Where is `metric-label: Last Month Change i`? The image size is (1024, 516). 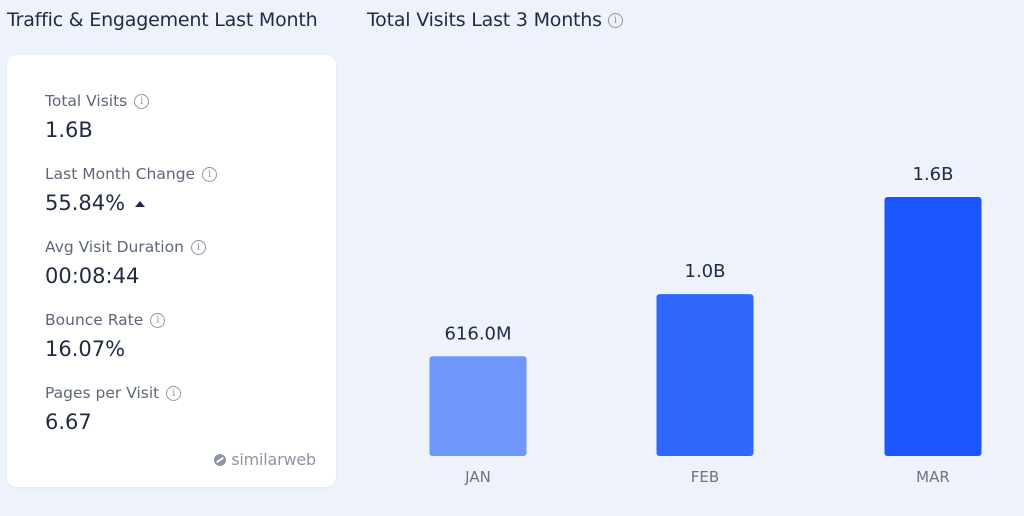 metric-label: Last Month Change i is located at coordinates (131, 174).